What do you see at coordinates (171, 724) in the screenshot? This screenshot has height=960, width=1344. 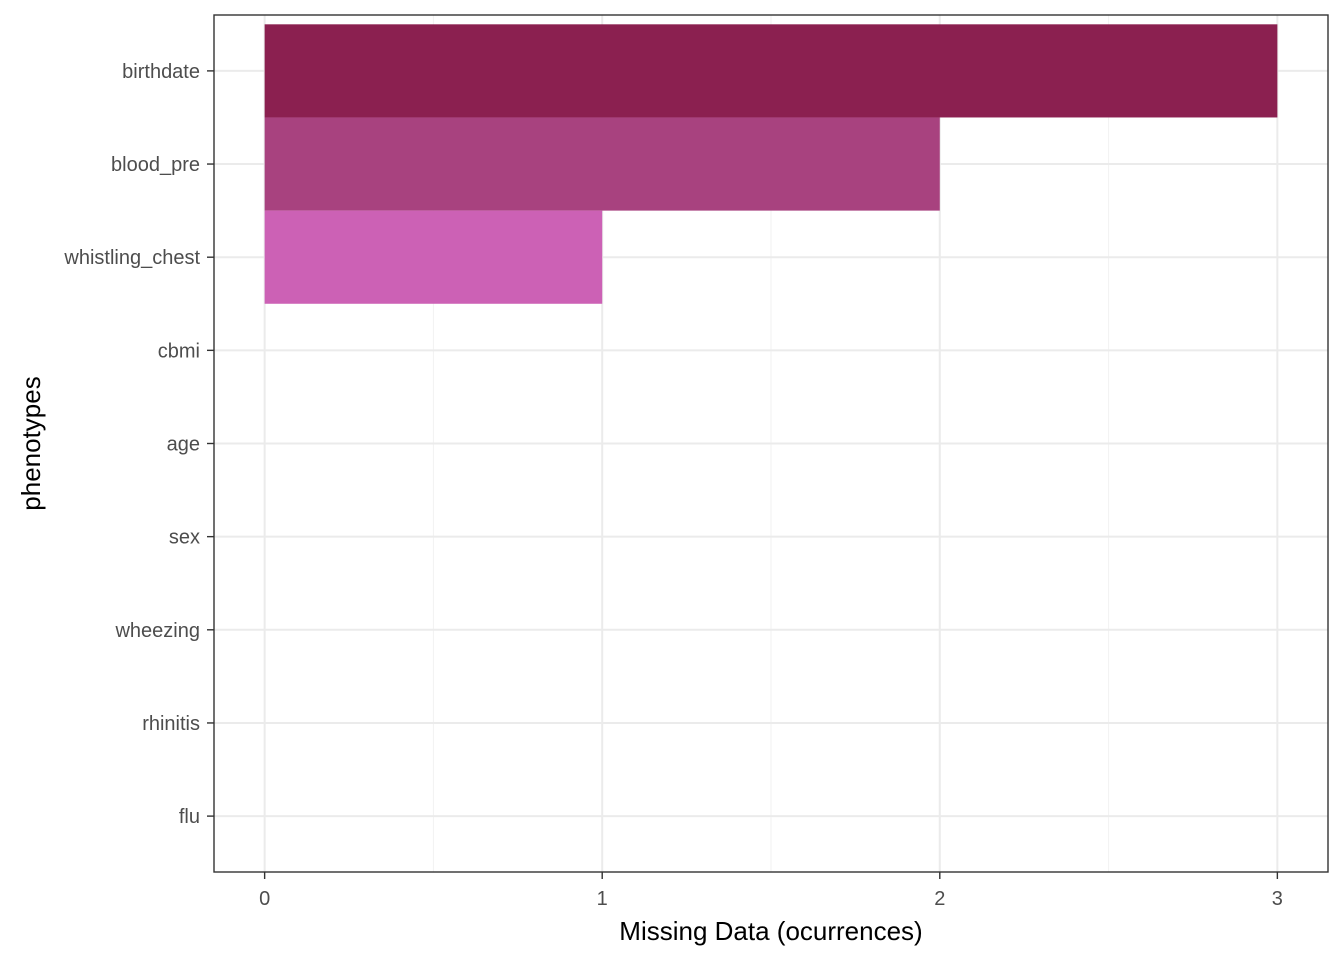 I see `y-tick-label: rhinitis` at bounding box center [171, 724].